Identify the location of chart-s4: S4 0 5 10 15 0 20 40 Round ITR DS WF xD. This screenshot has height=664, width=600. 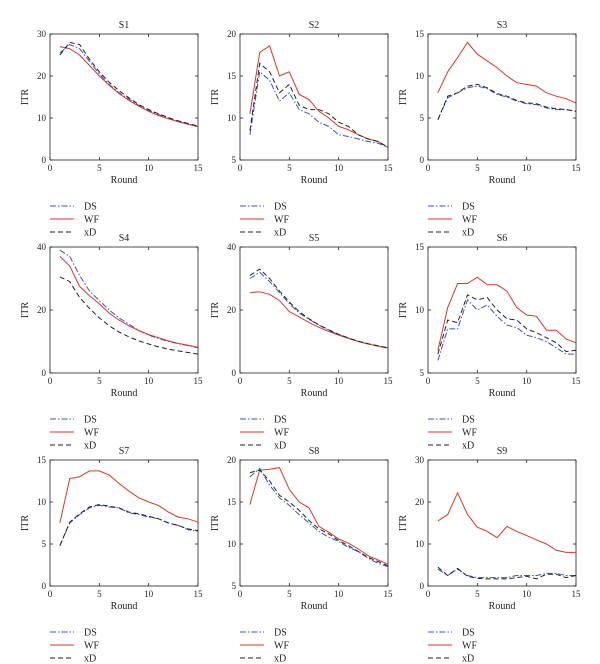
(111, 342).